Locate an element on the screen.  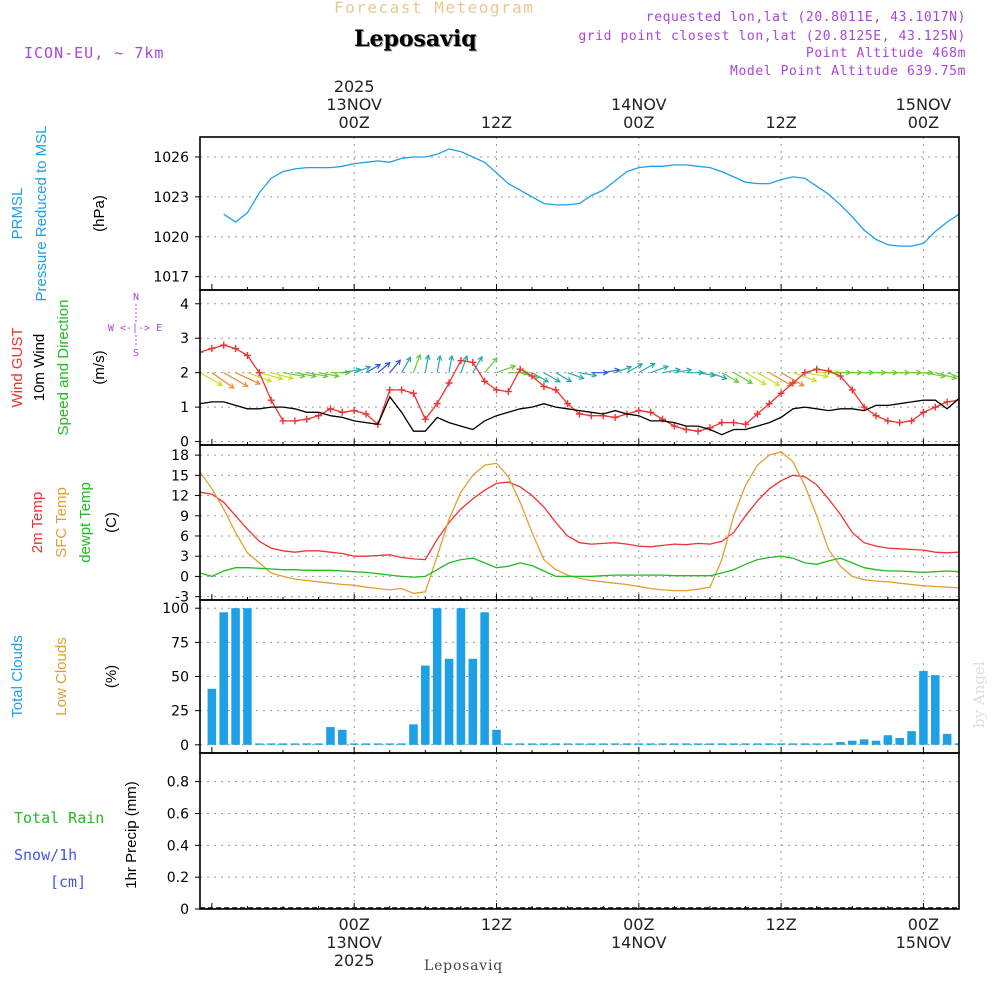
y-tick-label: 1026 is located at coordinates (171, 158).